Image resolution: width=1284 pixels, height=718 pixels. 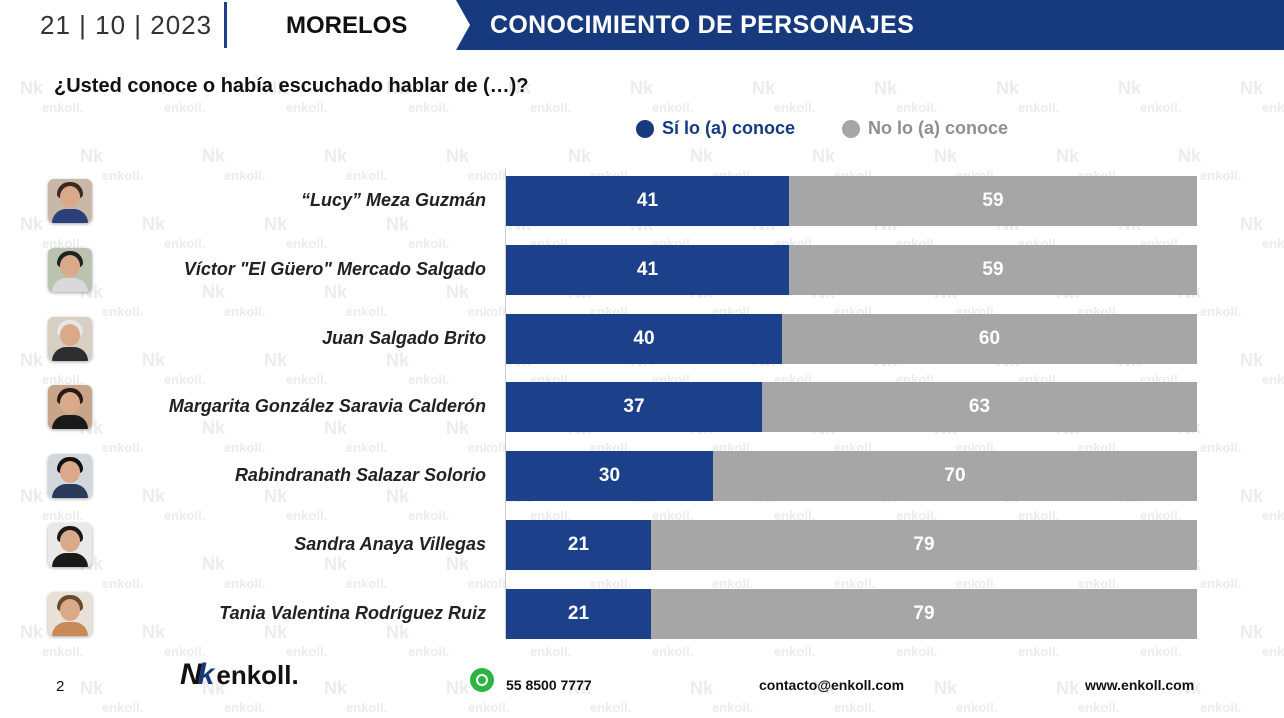 I want to click on legend-no-dot-icon, so click(x=851, y=128).